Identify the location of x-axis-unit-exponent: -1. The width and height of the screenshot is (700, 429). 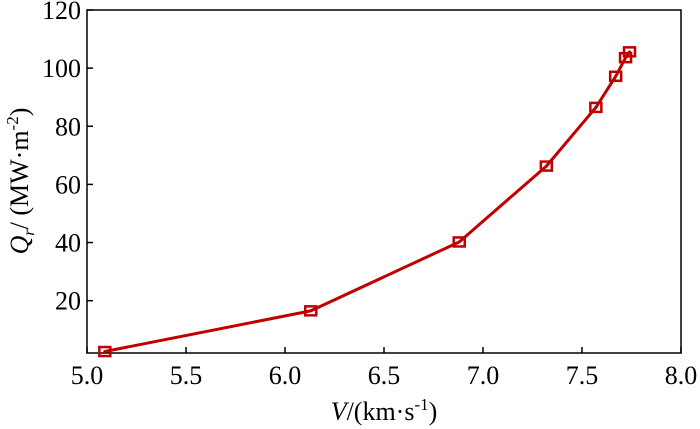
(421, 404).